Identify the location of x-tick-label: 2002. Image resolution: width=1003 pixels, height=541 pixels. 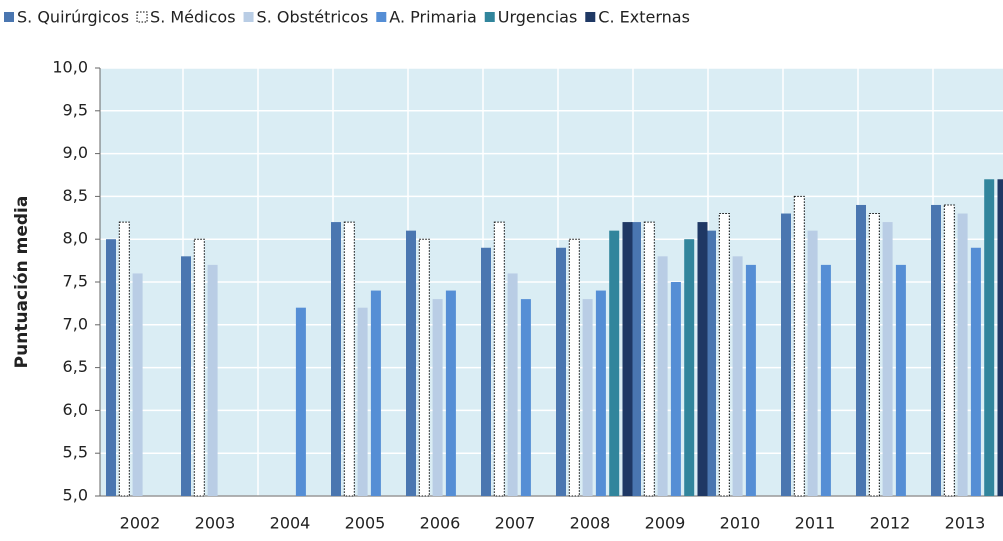
(140, 523).